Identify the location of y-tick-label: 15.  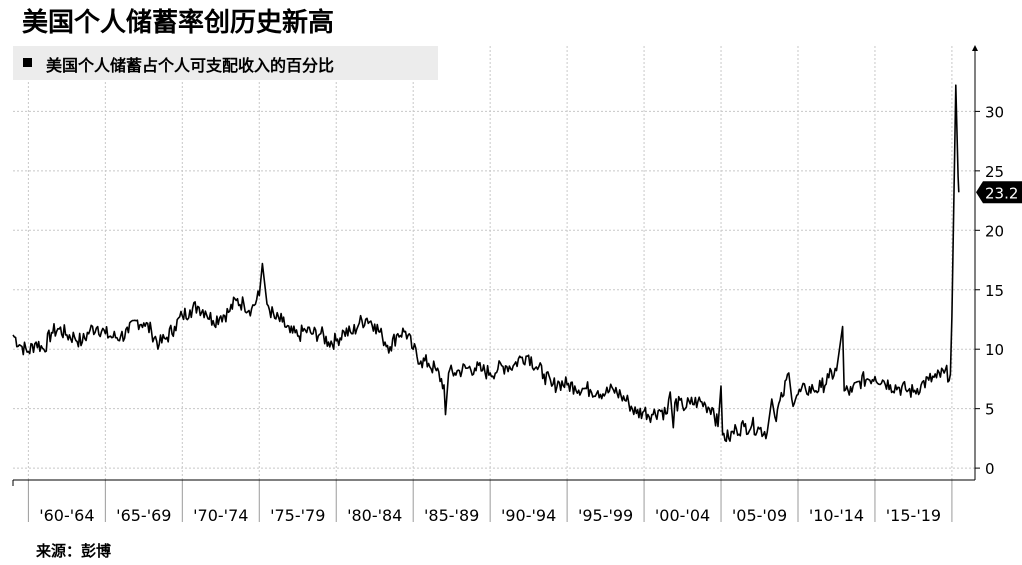
(994, 291).